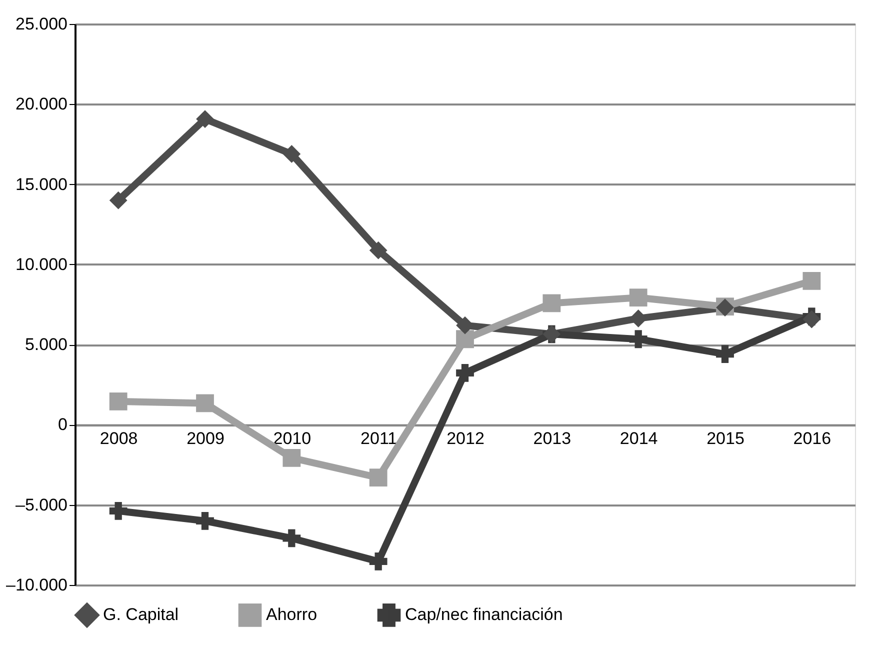 This screenshot has height=647, width=881. What do you see at coordinates (639, 438) in the screenshot?
I see `x-tick-label: 2014` at bounding box center [639, 438].